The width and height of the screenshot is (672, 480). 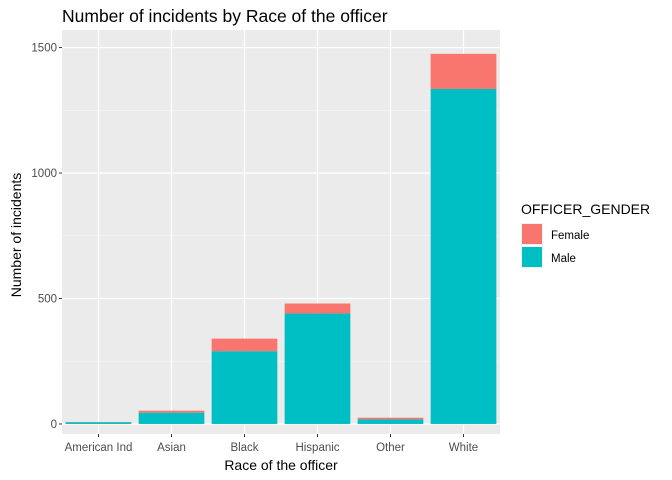 I want to click on y-tick-label: 0, so click(x=54, y=425).